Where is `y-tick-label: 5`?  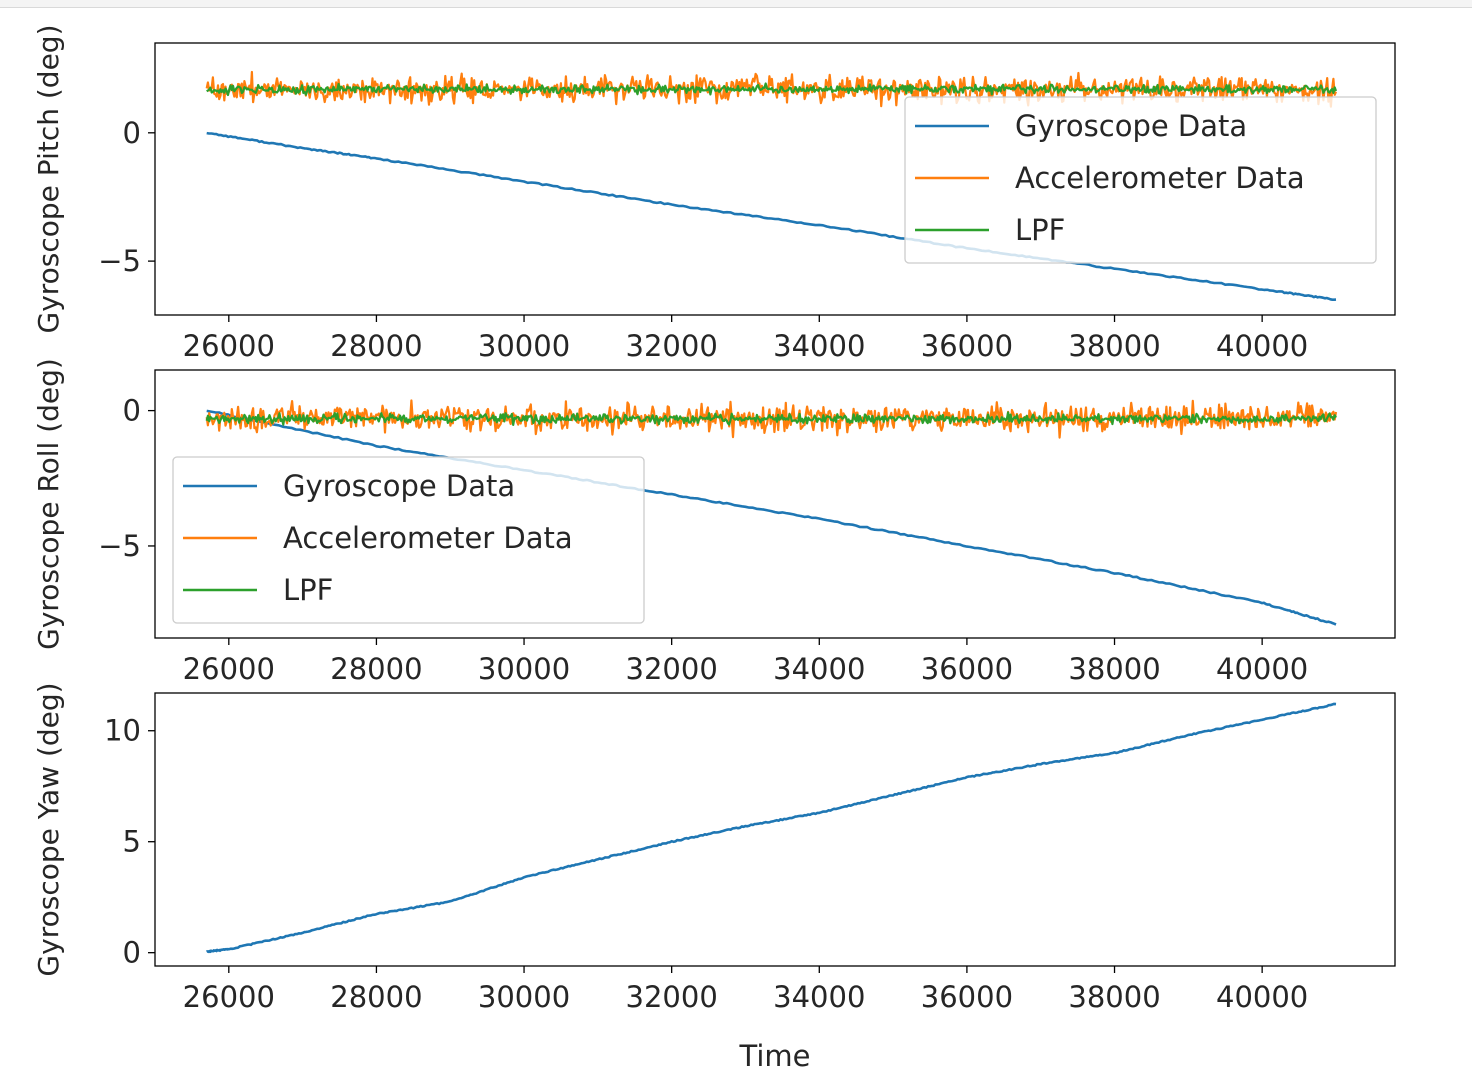
y-tick-label: 5 is located at coordinates (132, 842).